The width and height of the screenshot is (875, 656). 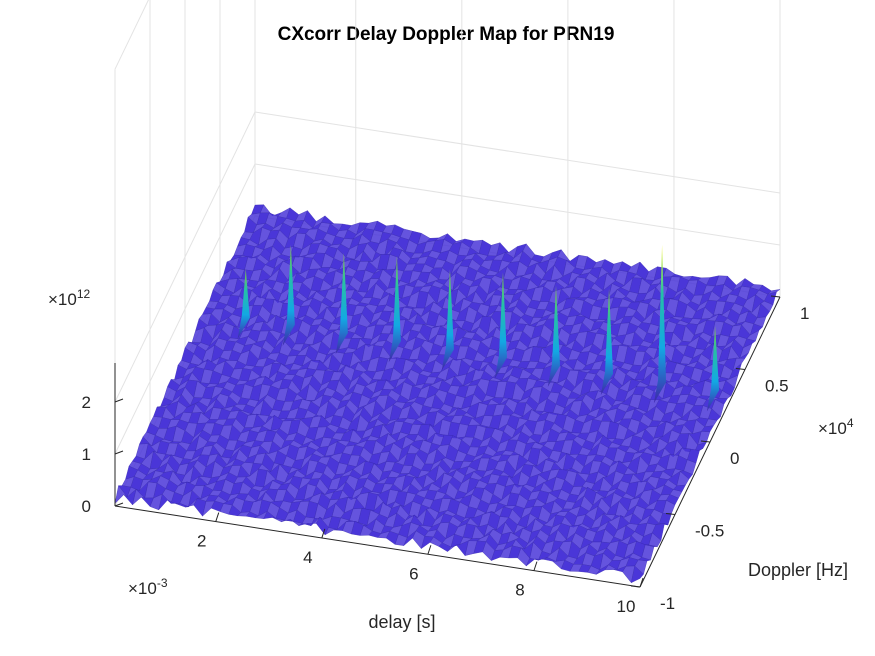 I want to click on y-multiplier: ×10⁴, so click(x=836, y=427).